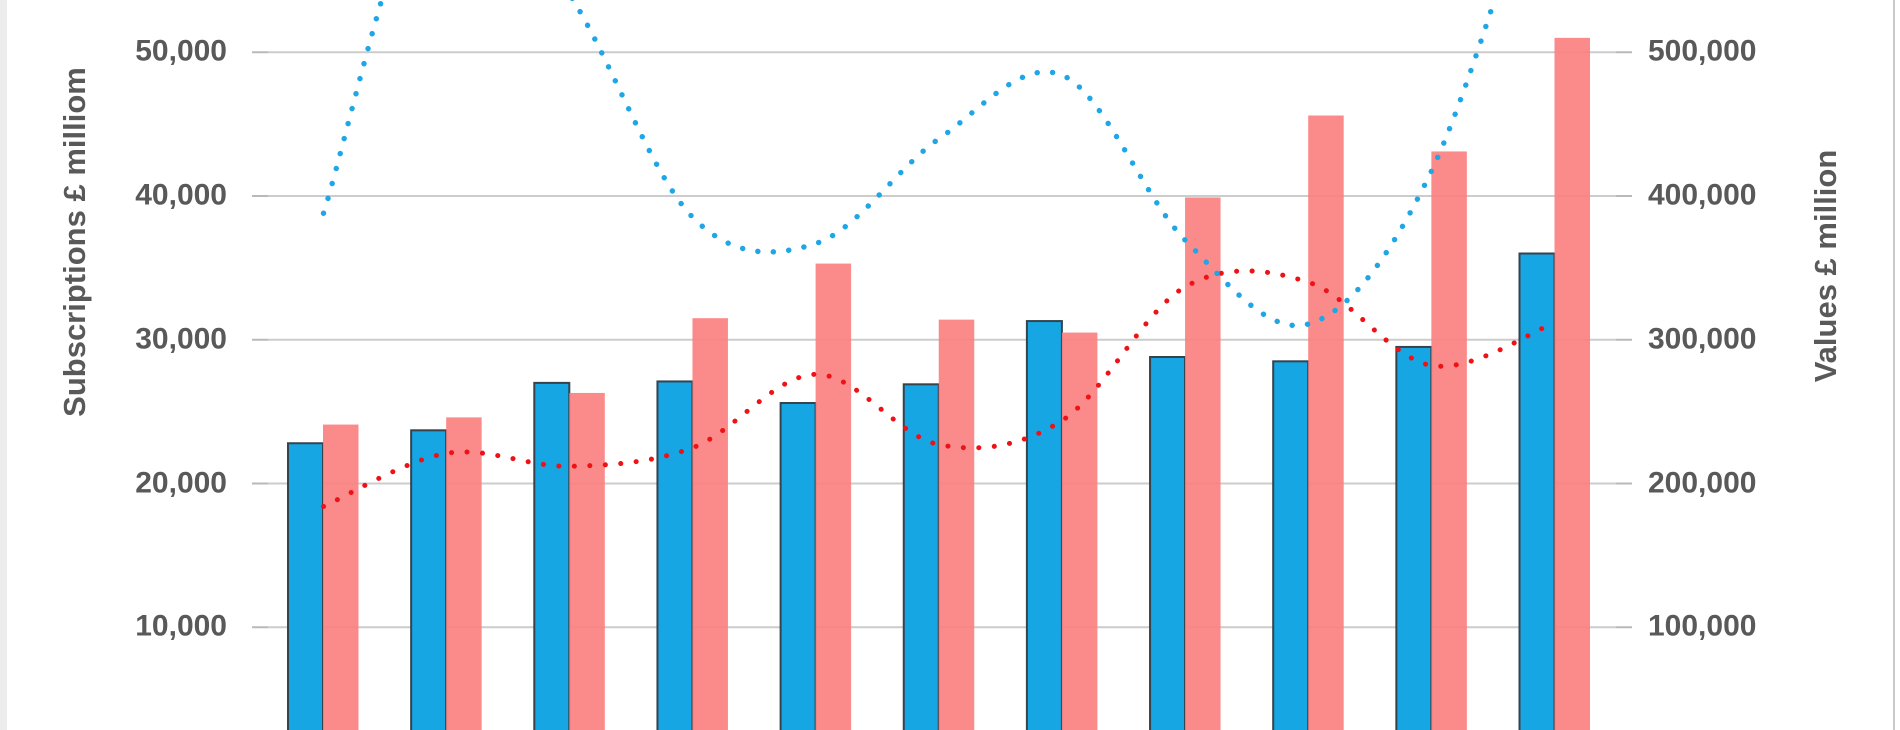 The image size is (1900, 730). I want to click on right-tick-label: 500,000, so click(1702, 51).